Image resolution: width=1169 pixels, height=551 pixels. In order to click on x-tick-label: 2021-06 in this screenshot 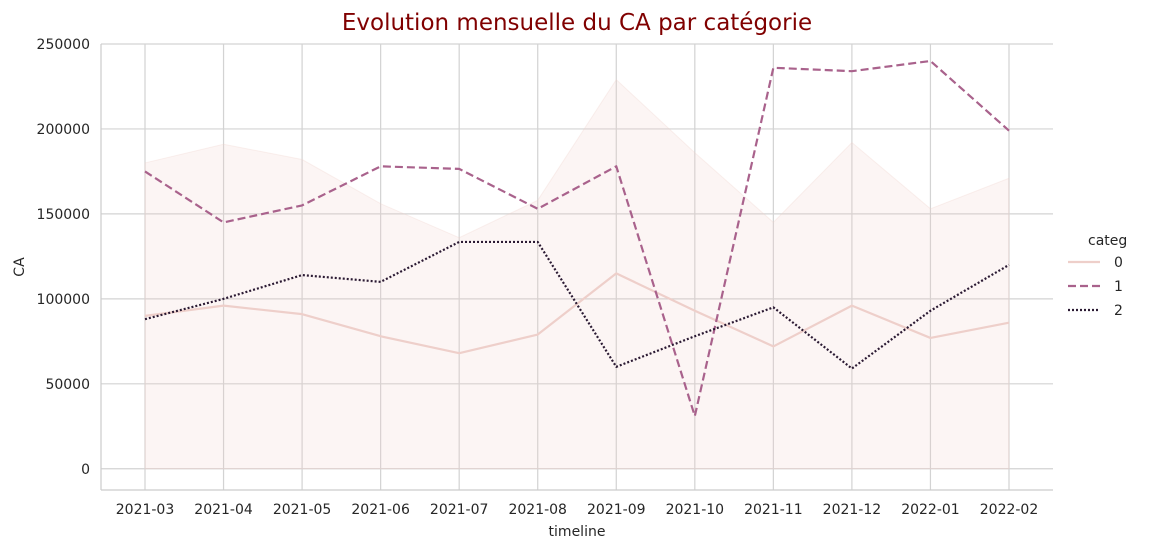, I will do `click(380, 510)`.